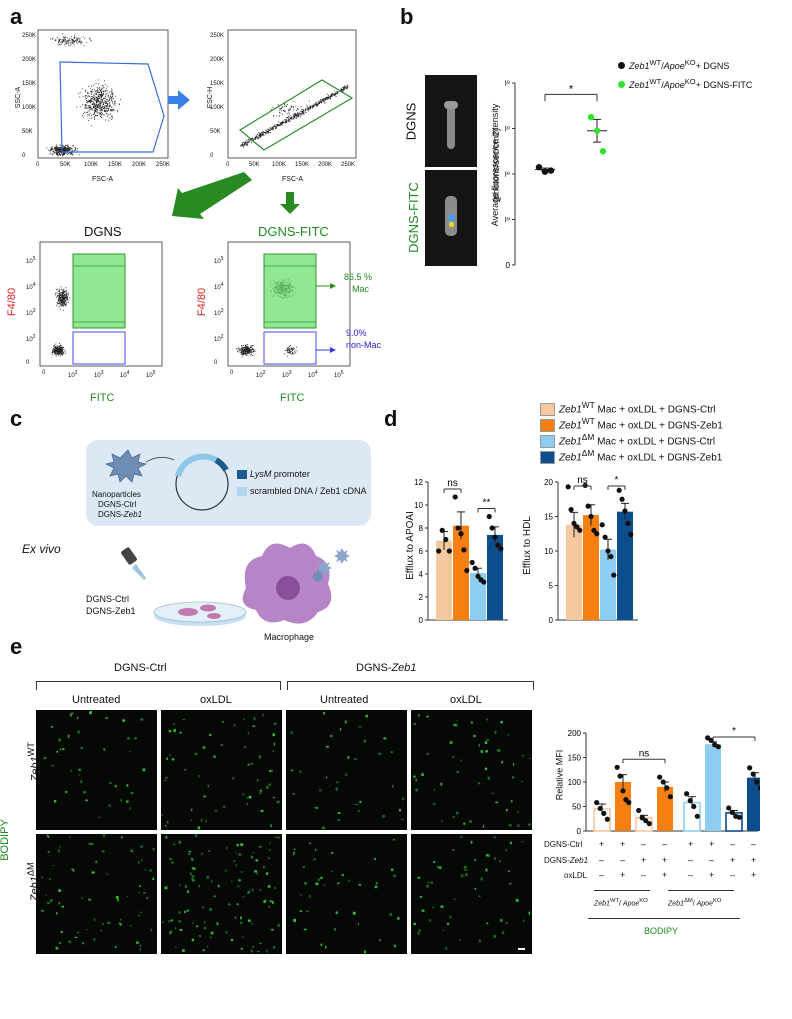  Describe the element at coordinates (685, 64) in the screenshot. I see `b-legend-row-dgns: Zeb1WT/ApoeKO+ DGNS` at that location.